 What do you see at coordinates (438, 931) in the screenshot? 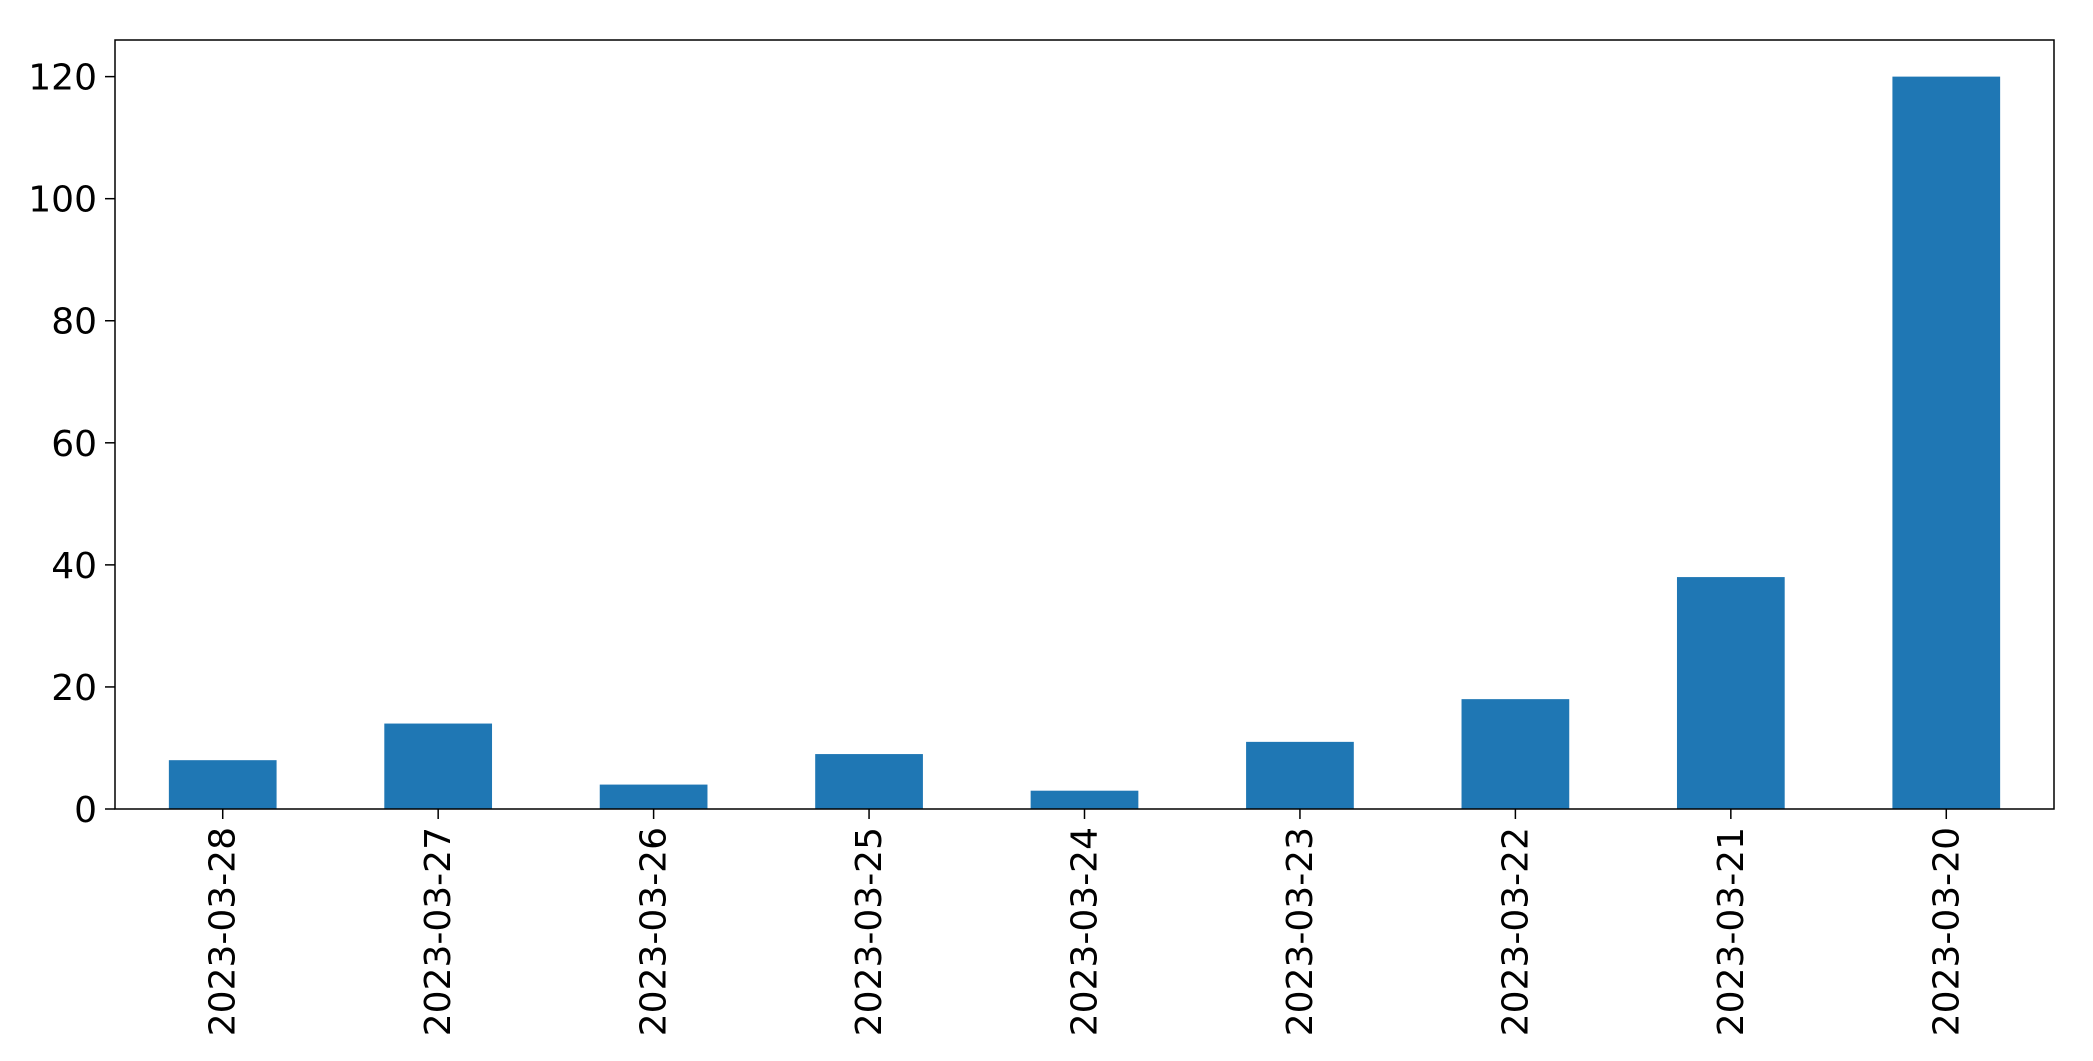
I see `x-tick-label: 2023-03-27` at bounding box center [438, 931].